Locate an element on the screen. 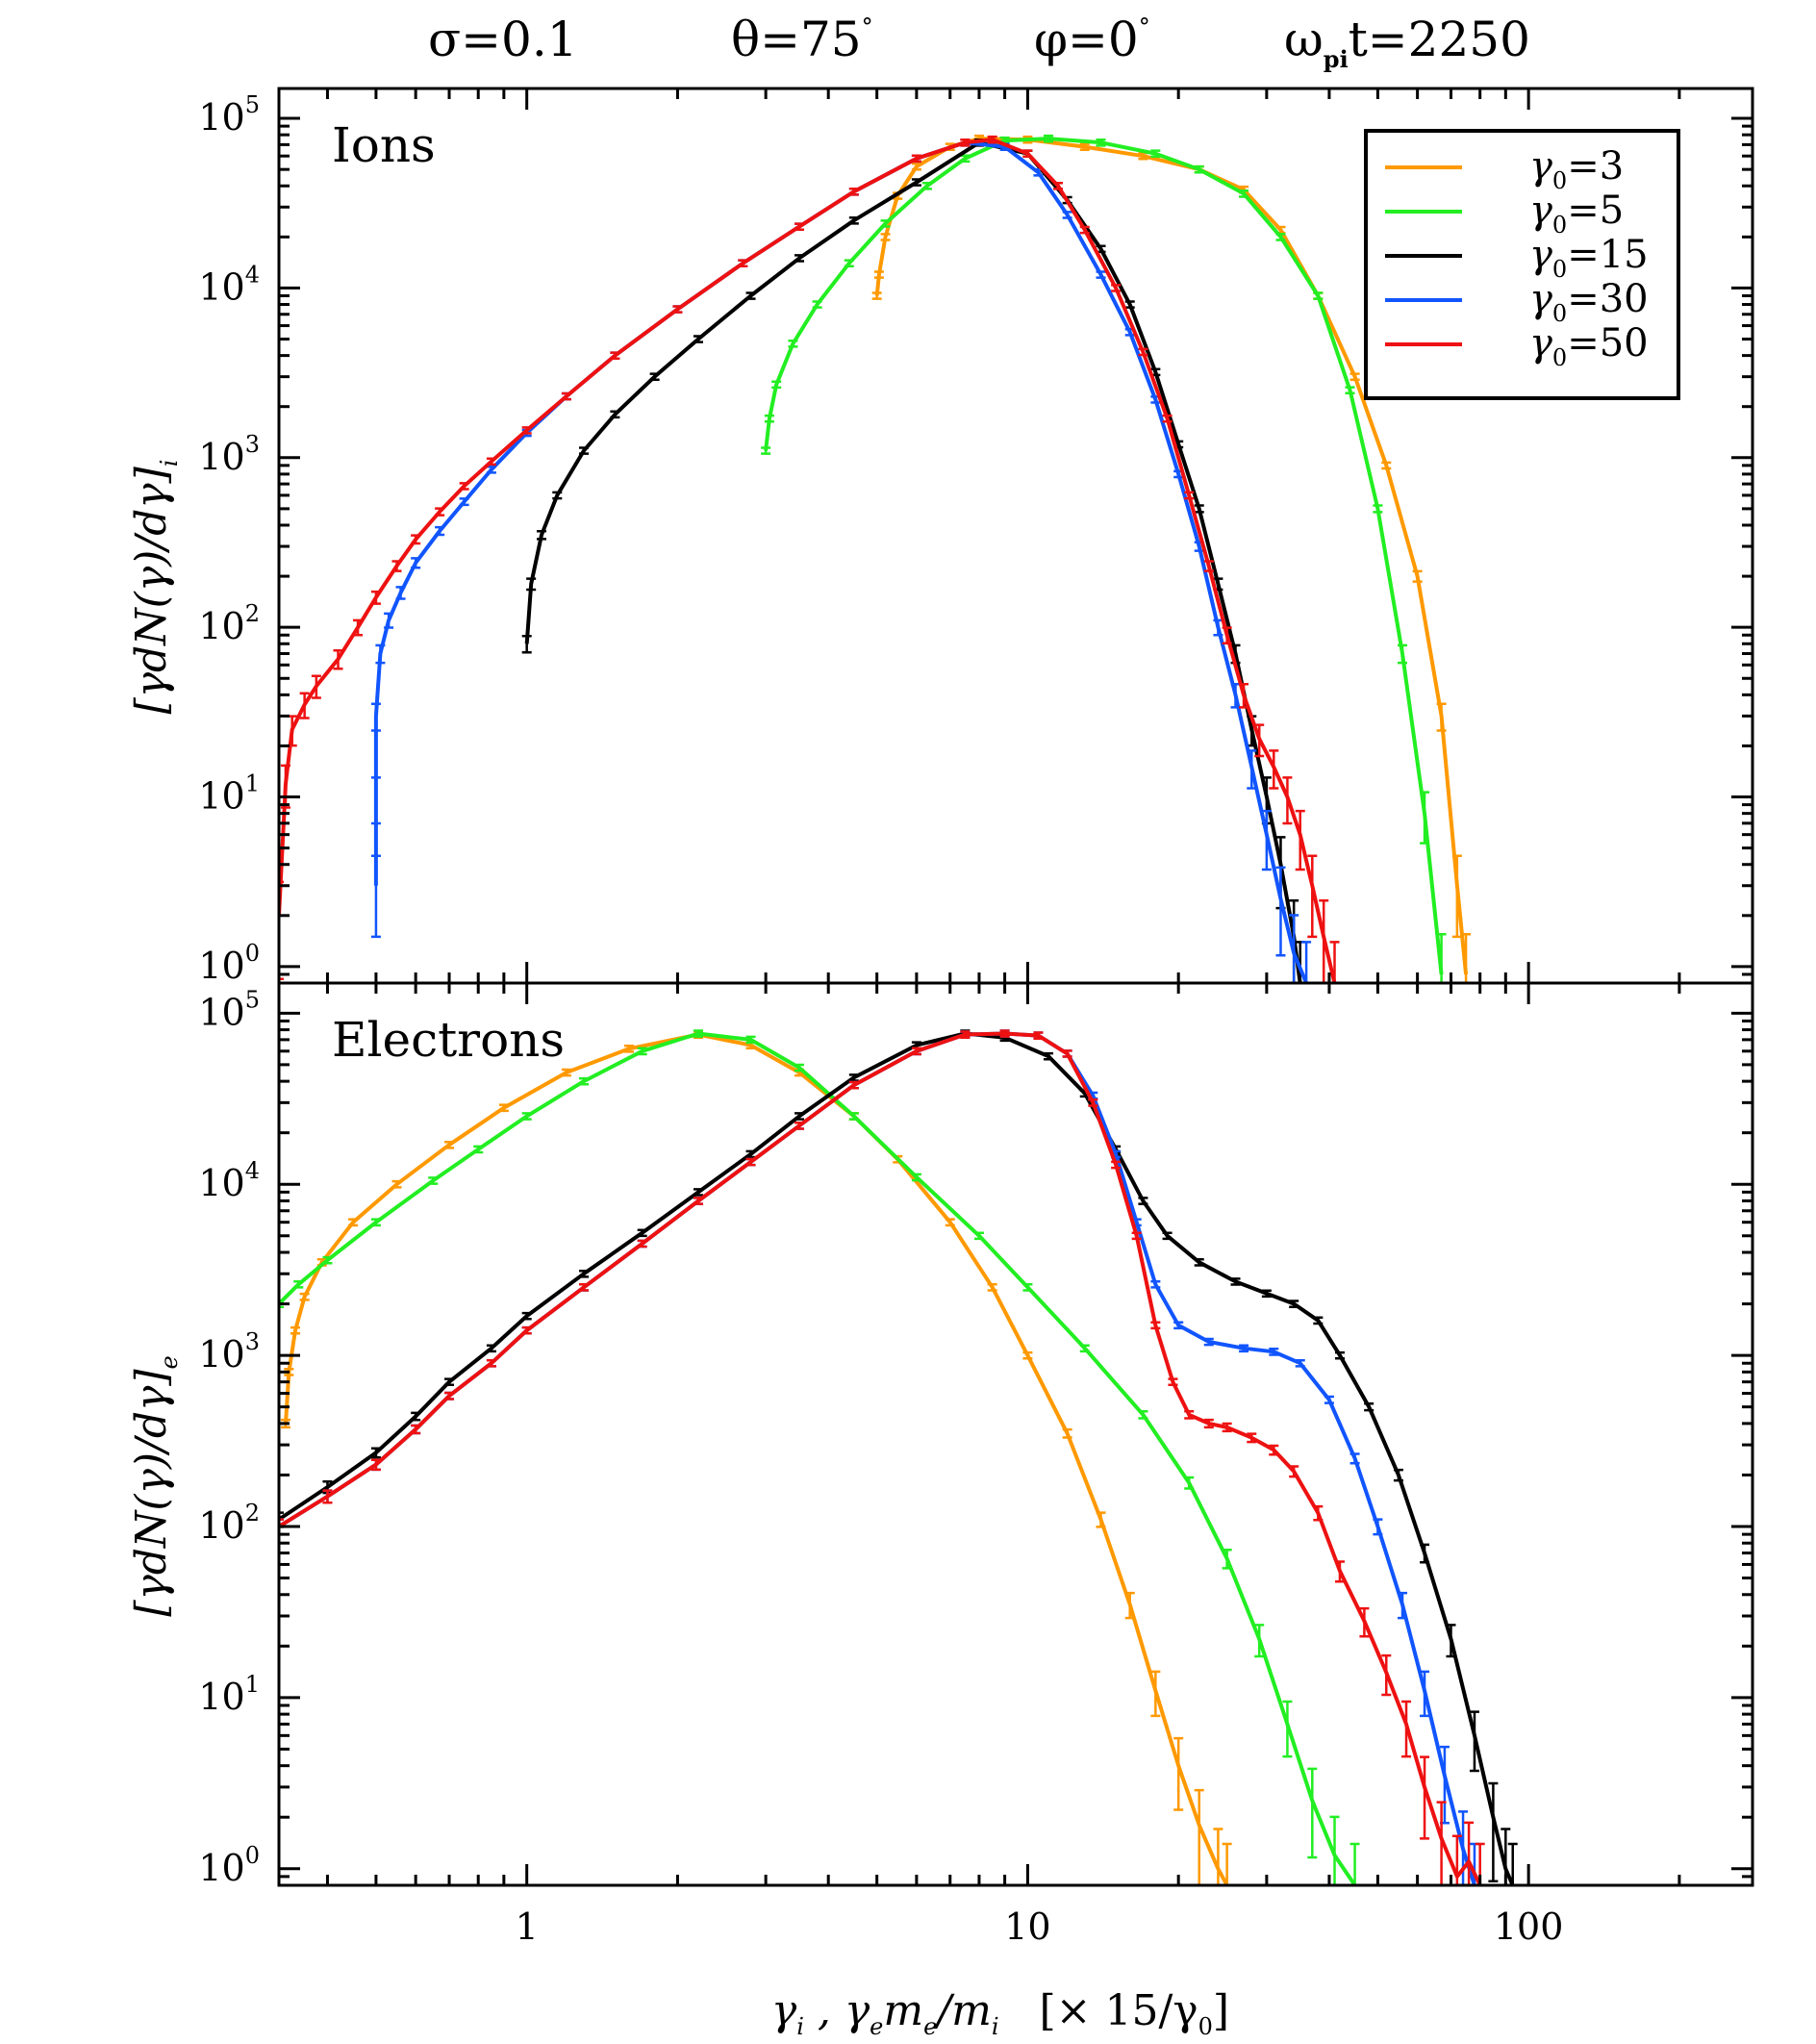 The height and width of the screenshot is (2044, 1816). ions-y-tick-label: 10⁵ is located at coordinates (229, 115).